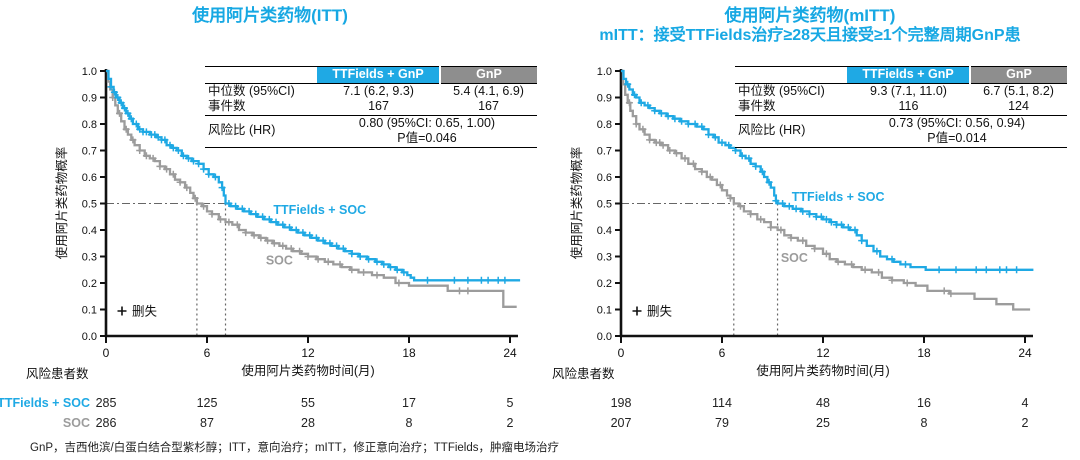 This screenshot has width=1080, height=460. What do you see at coordinates (810, 15) in the screenshot?
I see `panel-title: 使用阿片类药物(mITT)` at bounding box center [810, 15].